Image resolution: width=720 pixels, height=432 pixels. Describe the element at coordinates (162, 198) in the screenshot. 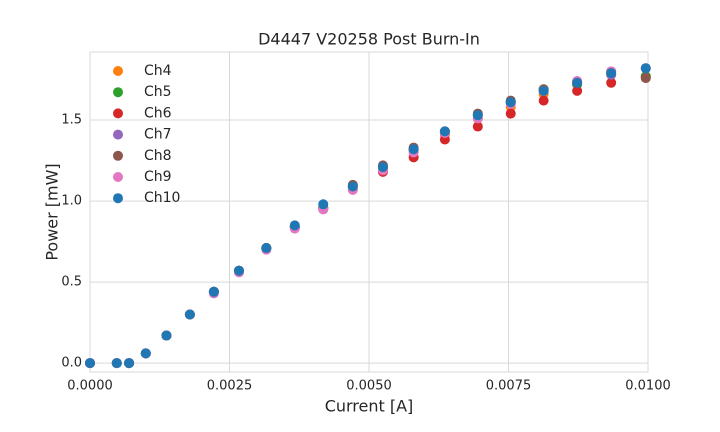

I see `legend-label: Ch10` at that location.